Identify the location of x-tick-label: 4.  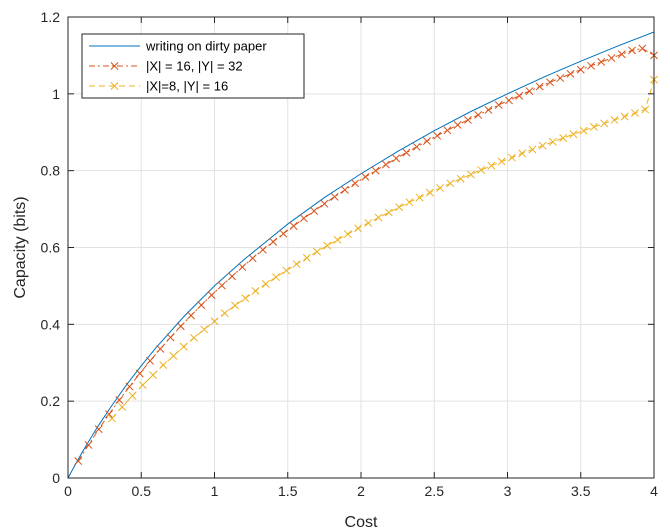
(654, 491).